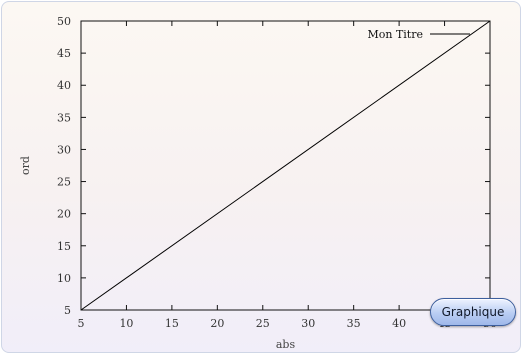 This screenshot has height=356, width=524. I want to click on x-tick-label: 30, so click(308, 323).